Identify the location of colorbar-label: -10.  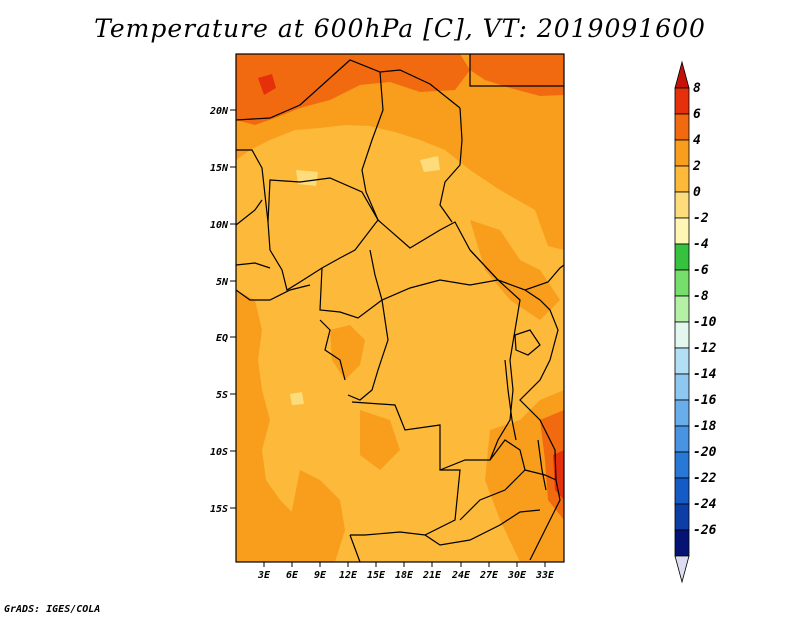
(705, 322).